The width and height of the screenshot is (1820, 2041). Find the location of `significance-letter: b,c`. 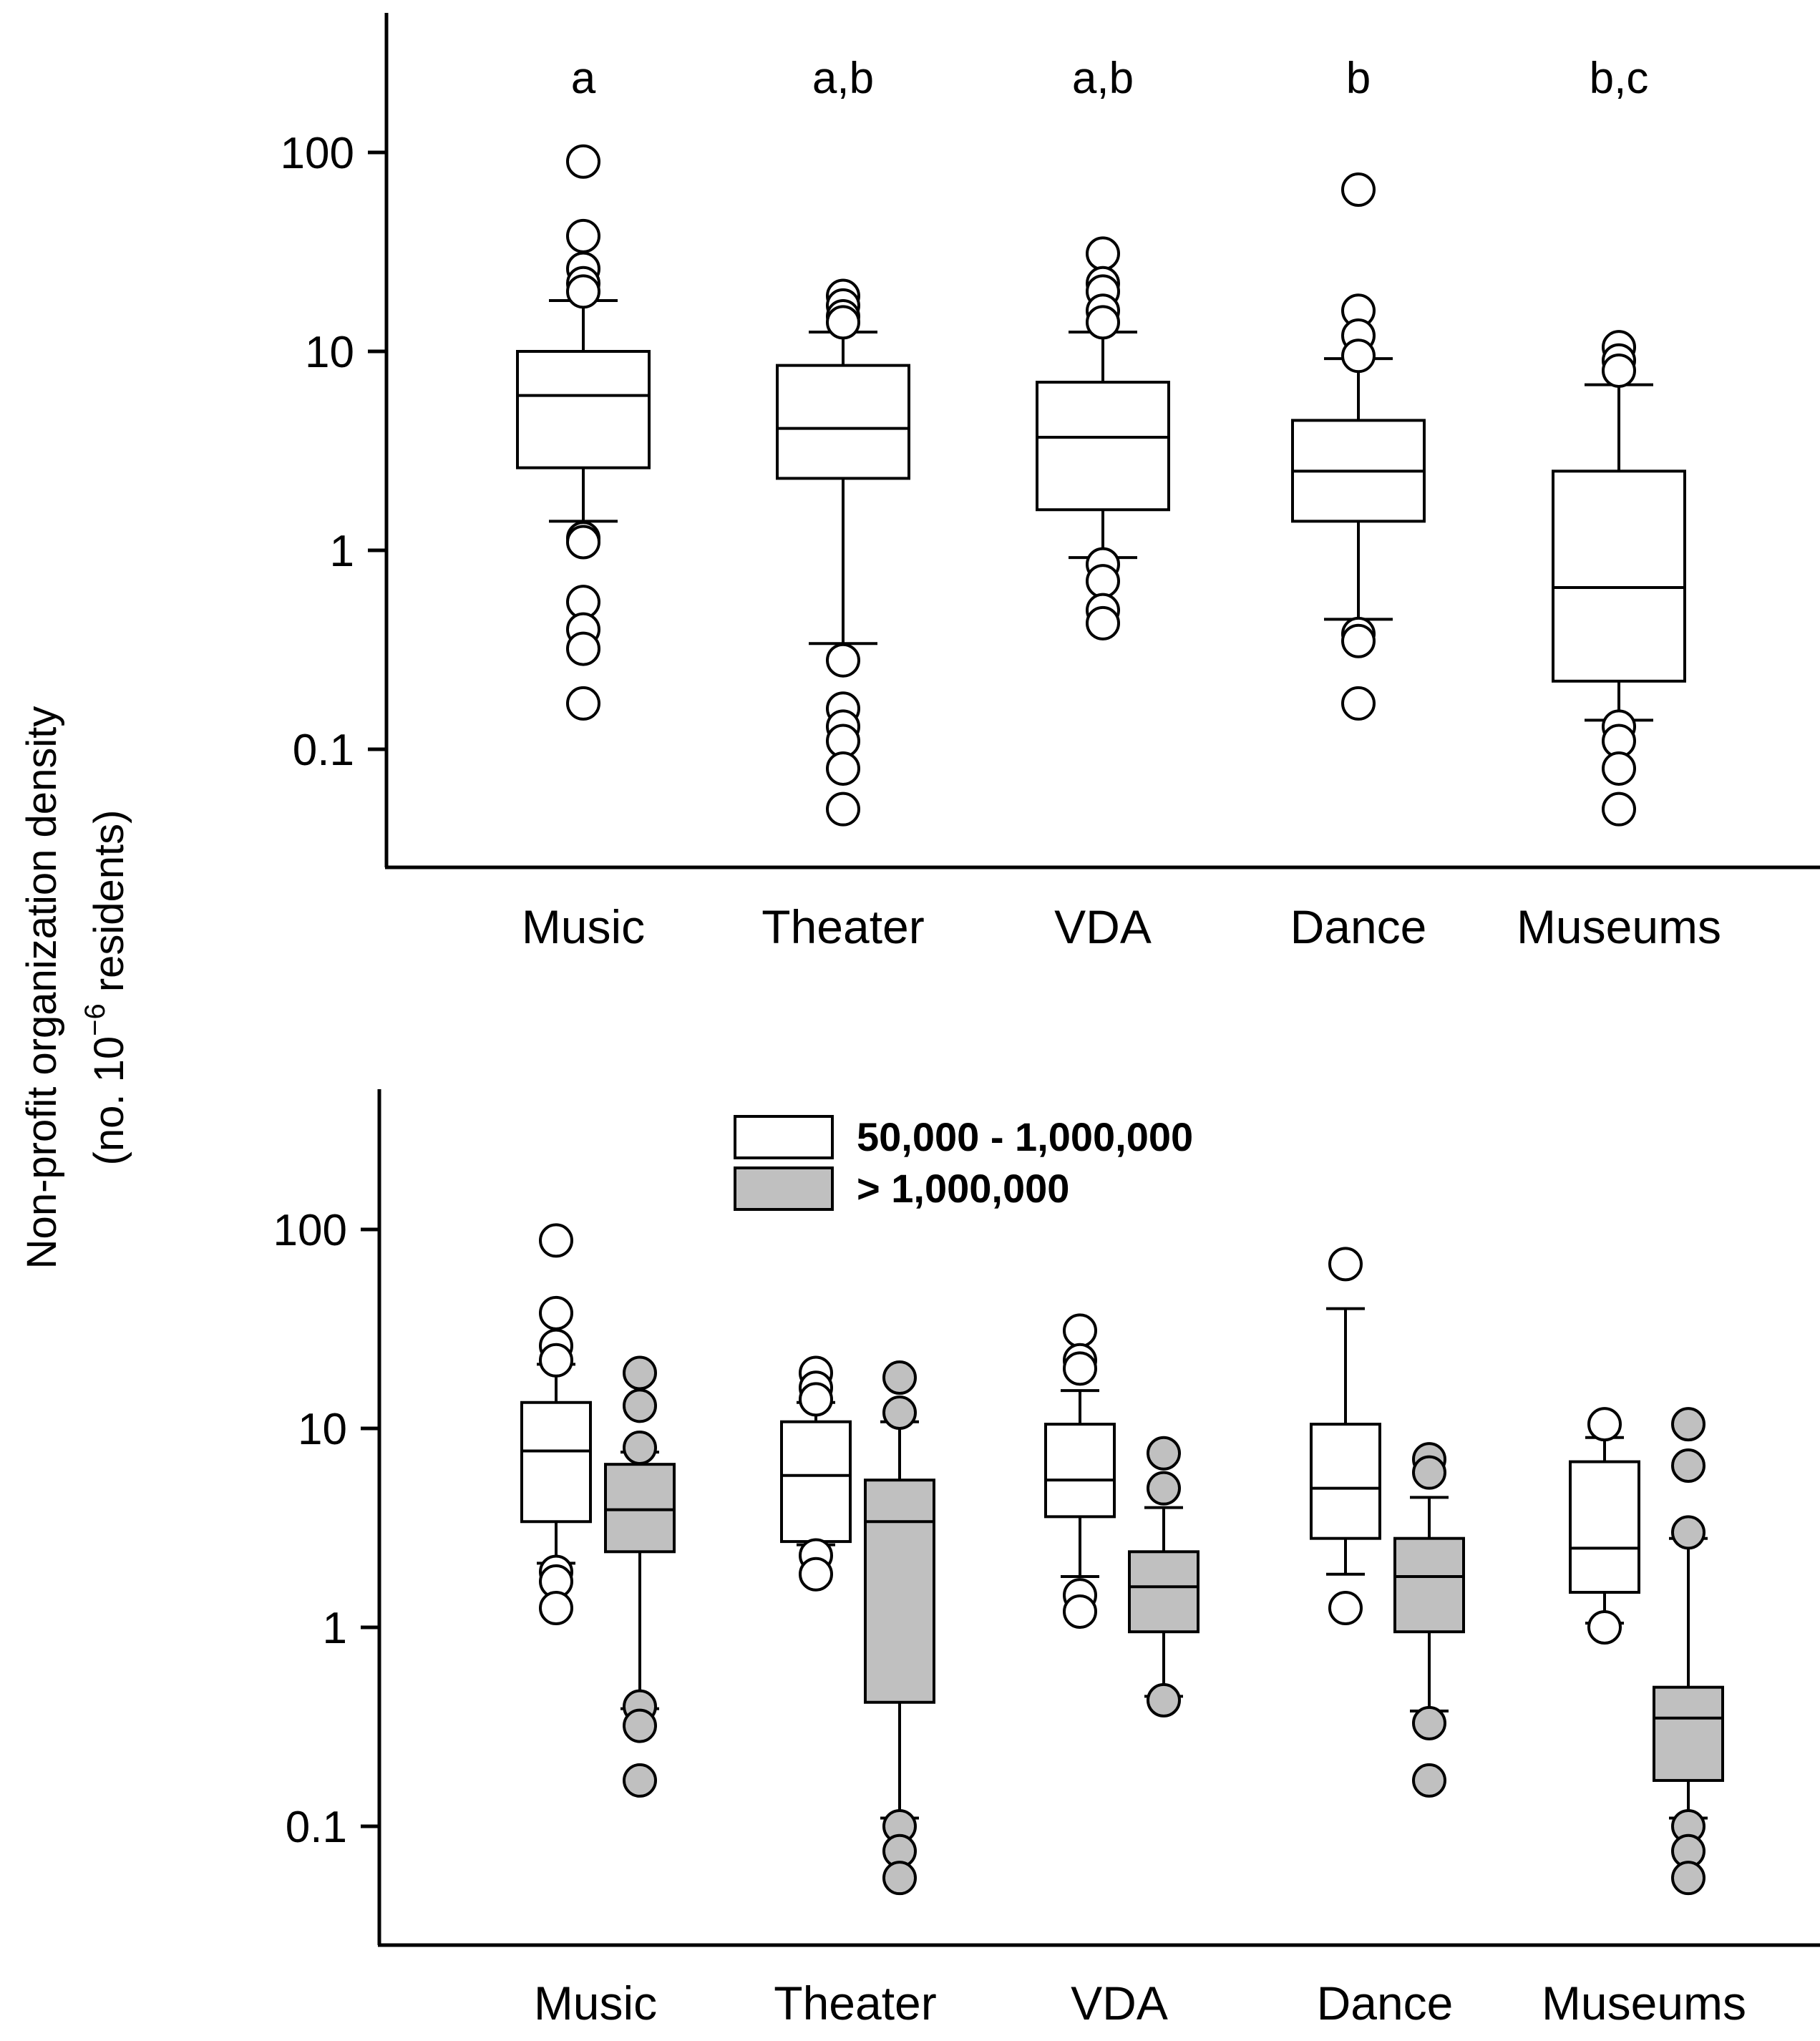

significance-letter: b,c is located at coordinates (1619, 78).